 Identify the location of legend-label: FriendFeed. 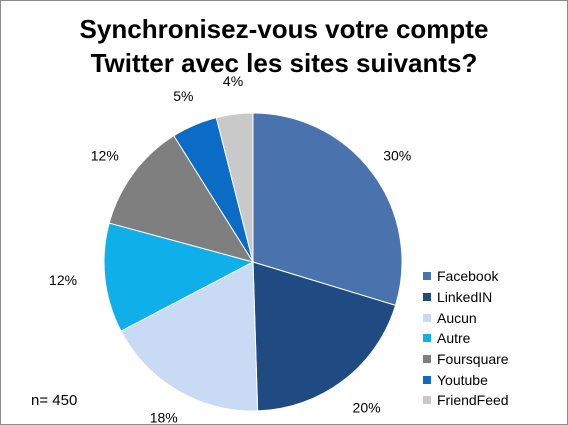
(473, 400).